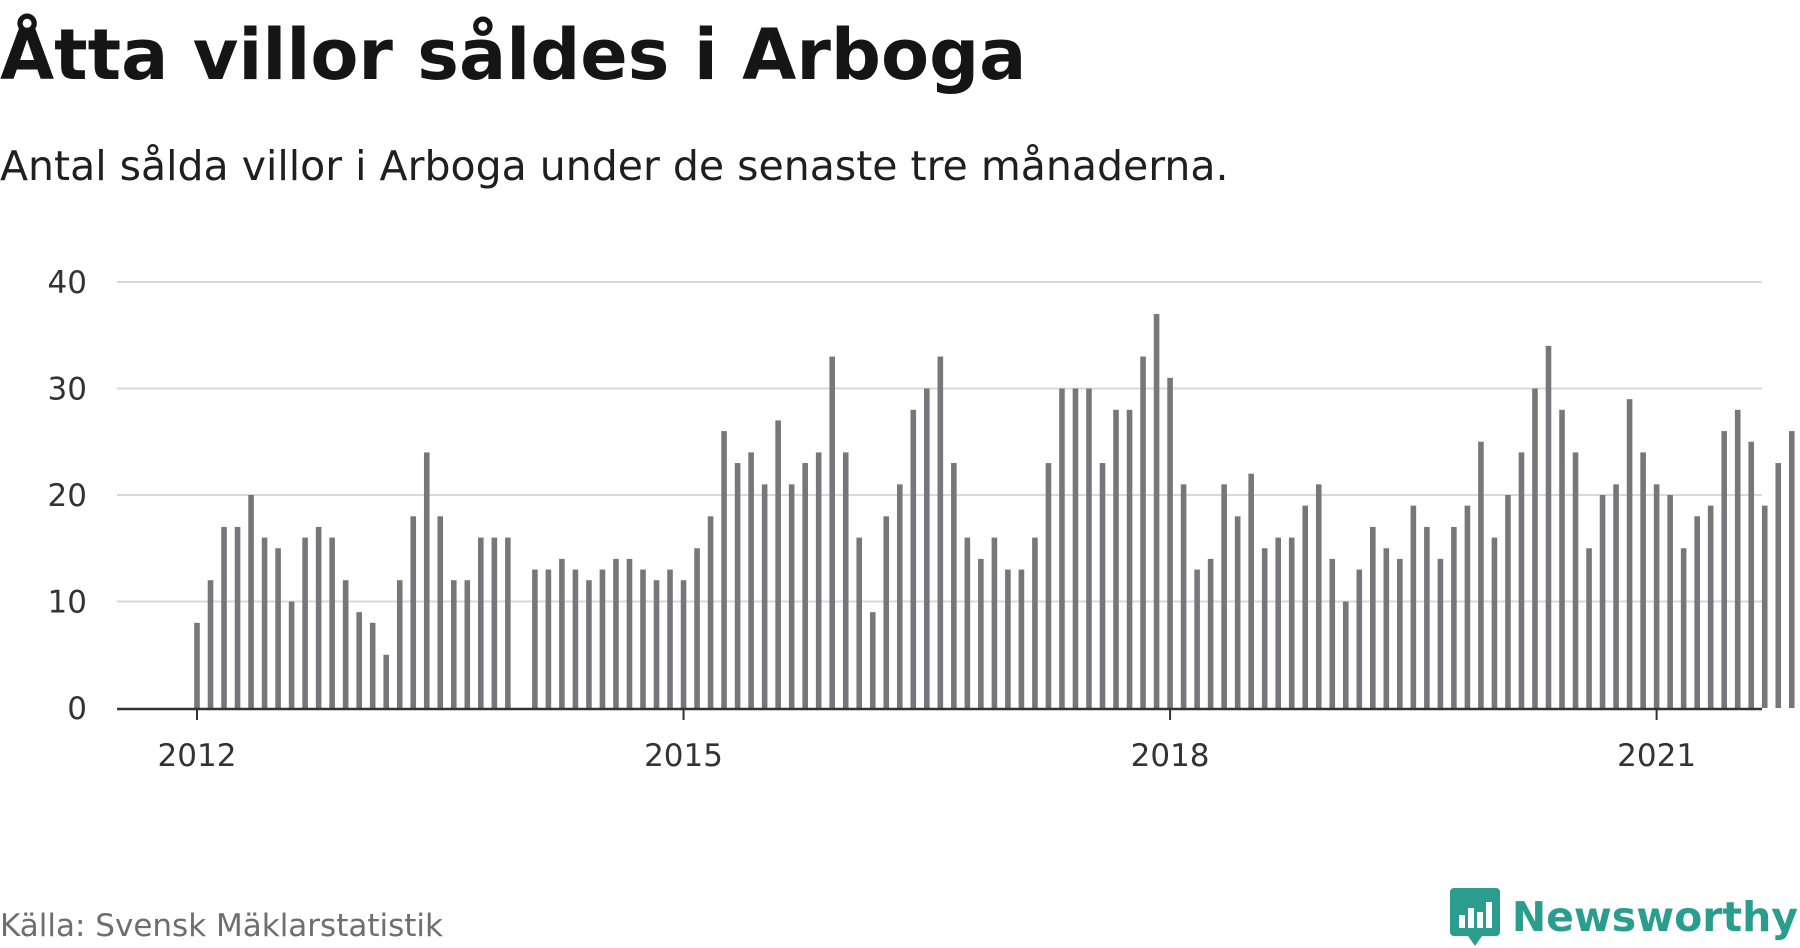 The width and height of the screenshot is (1800, 948). I want to click on x-tick-label: 2012, so click(197, 756).